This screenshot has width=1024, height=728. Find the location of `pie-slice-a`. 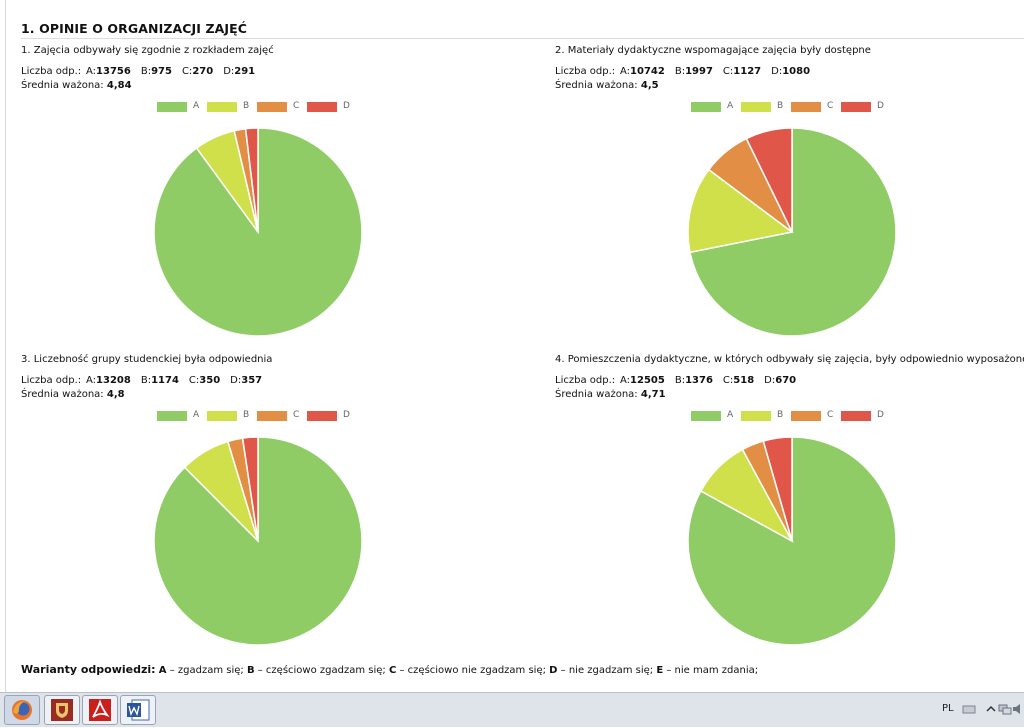

pie-slice-a is located at coordinates (792, 541).